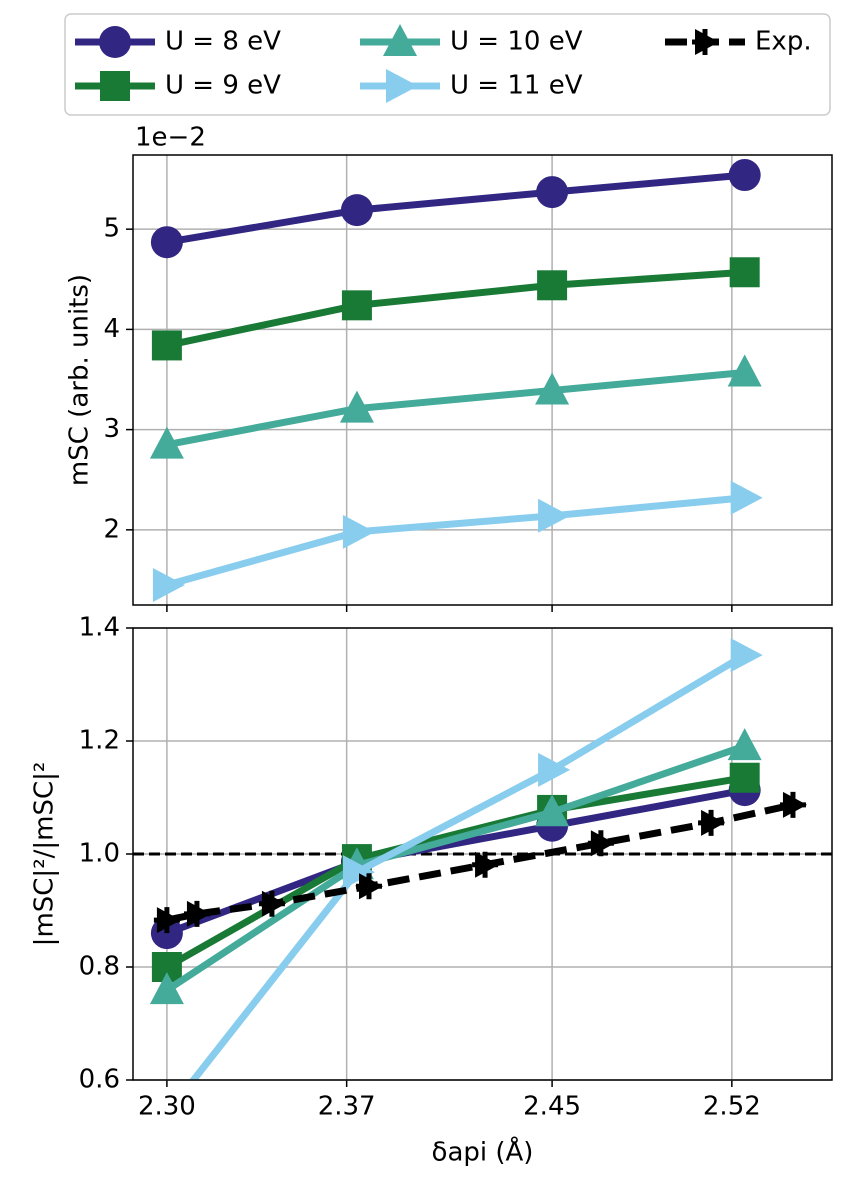 The height and width of the screenshot is (1188, 847). Describe the element at coordinates (99, 741) in the screenshot. I see `y-tick-label: 1.2` at that location.